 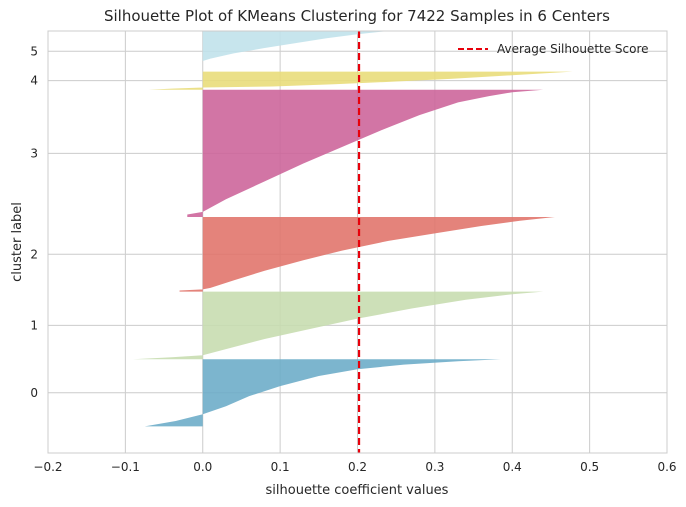 I want to click on x-tick-label: 0.0, so click(x=202, y=467).